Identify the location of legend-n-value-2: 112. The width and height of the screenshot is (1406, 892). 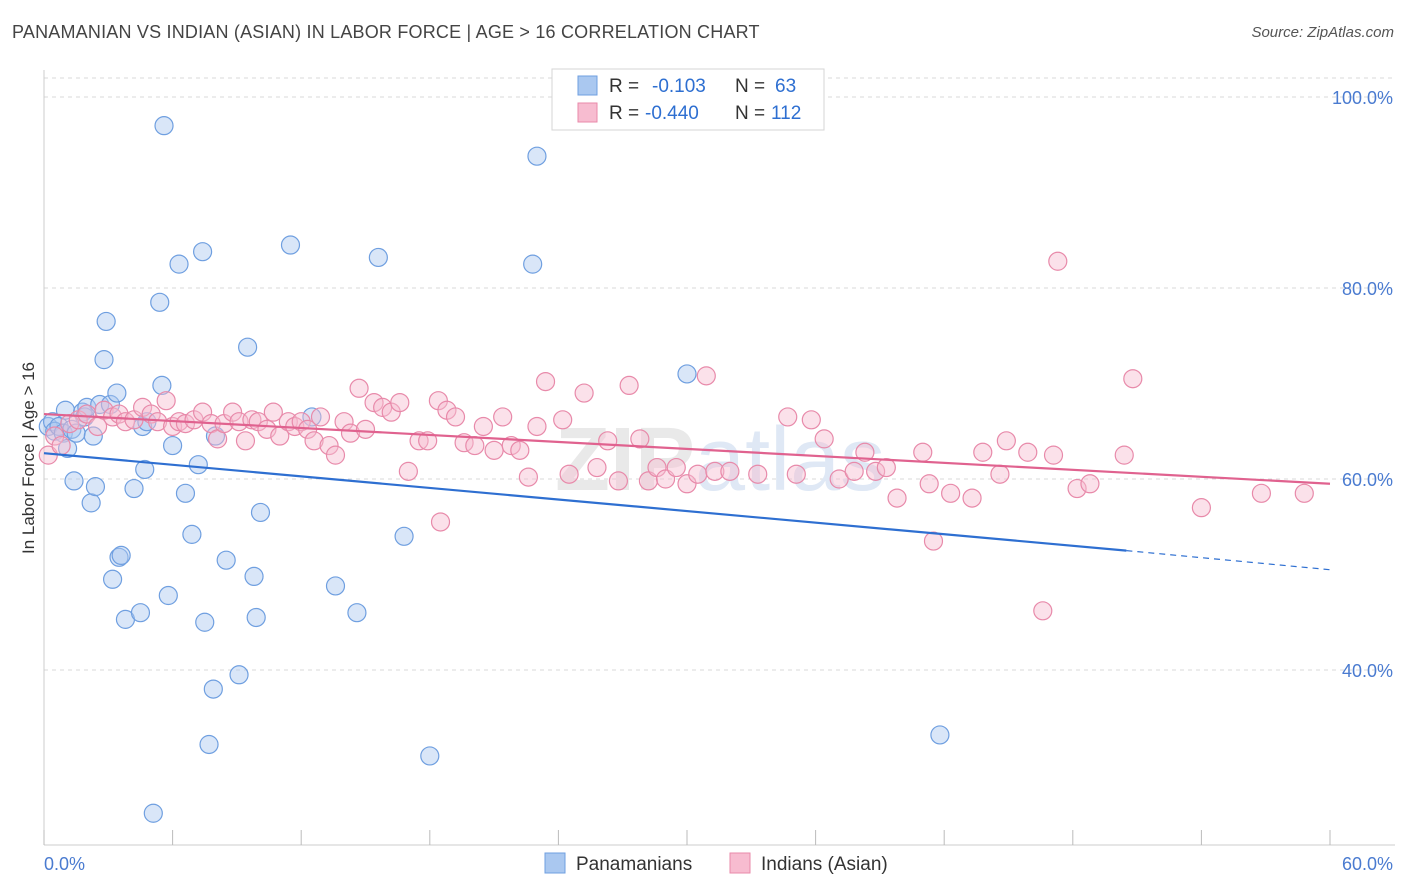
(786, 113).